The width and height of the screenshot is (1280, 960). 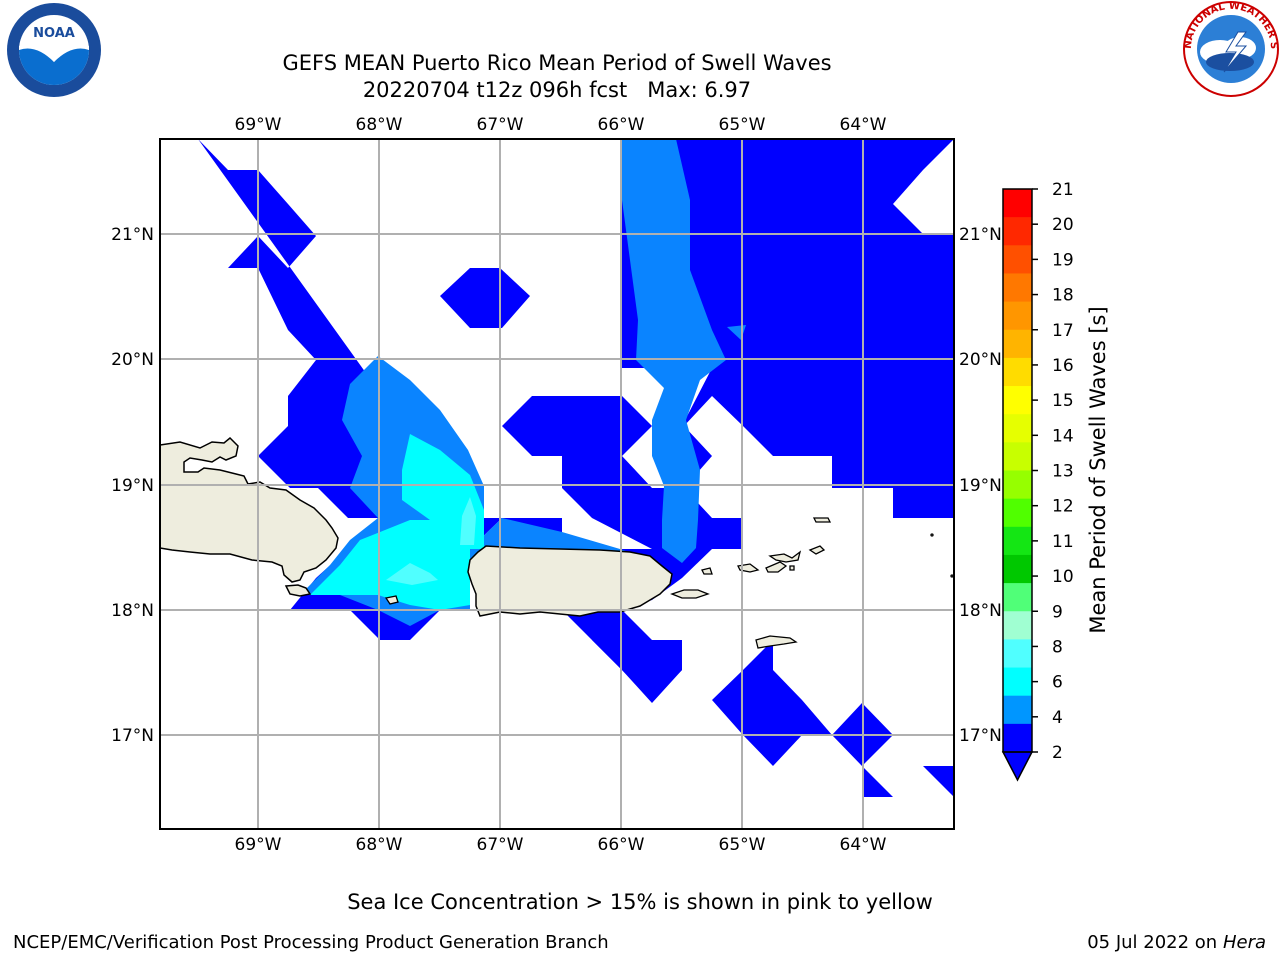 I want to click on colorbar-tick-label: 15, so click(x=1063, y=401).